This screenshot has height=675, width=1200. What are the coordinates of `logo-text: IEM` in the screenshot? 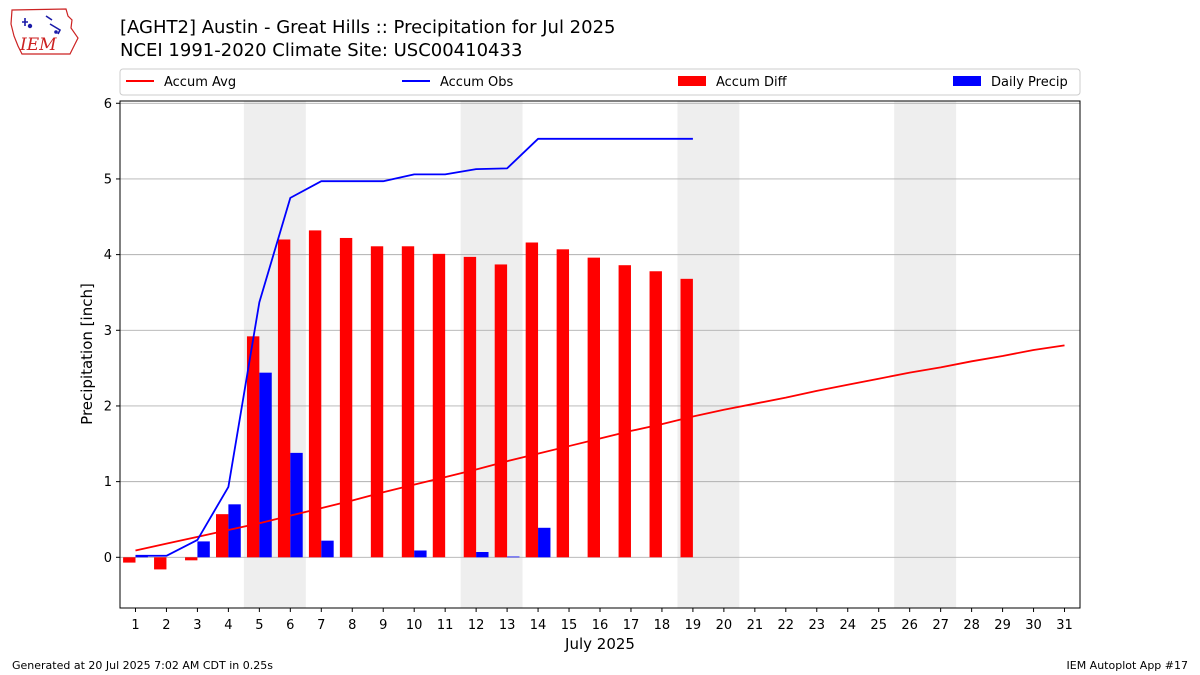 It's located at (38, 45).